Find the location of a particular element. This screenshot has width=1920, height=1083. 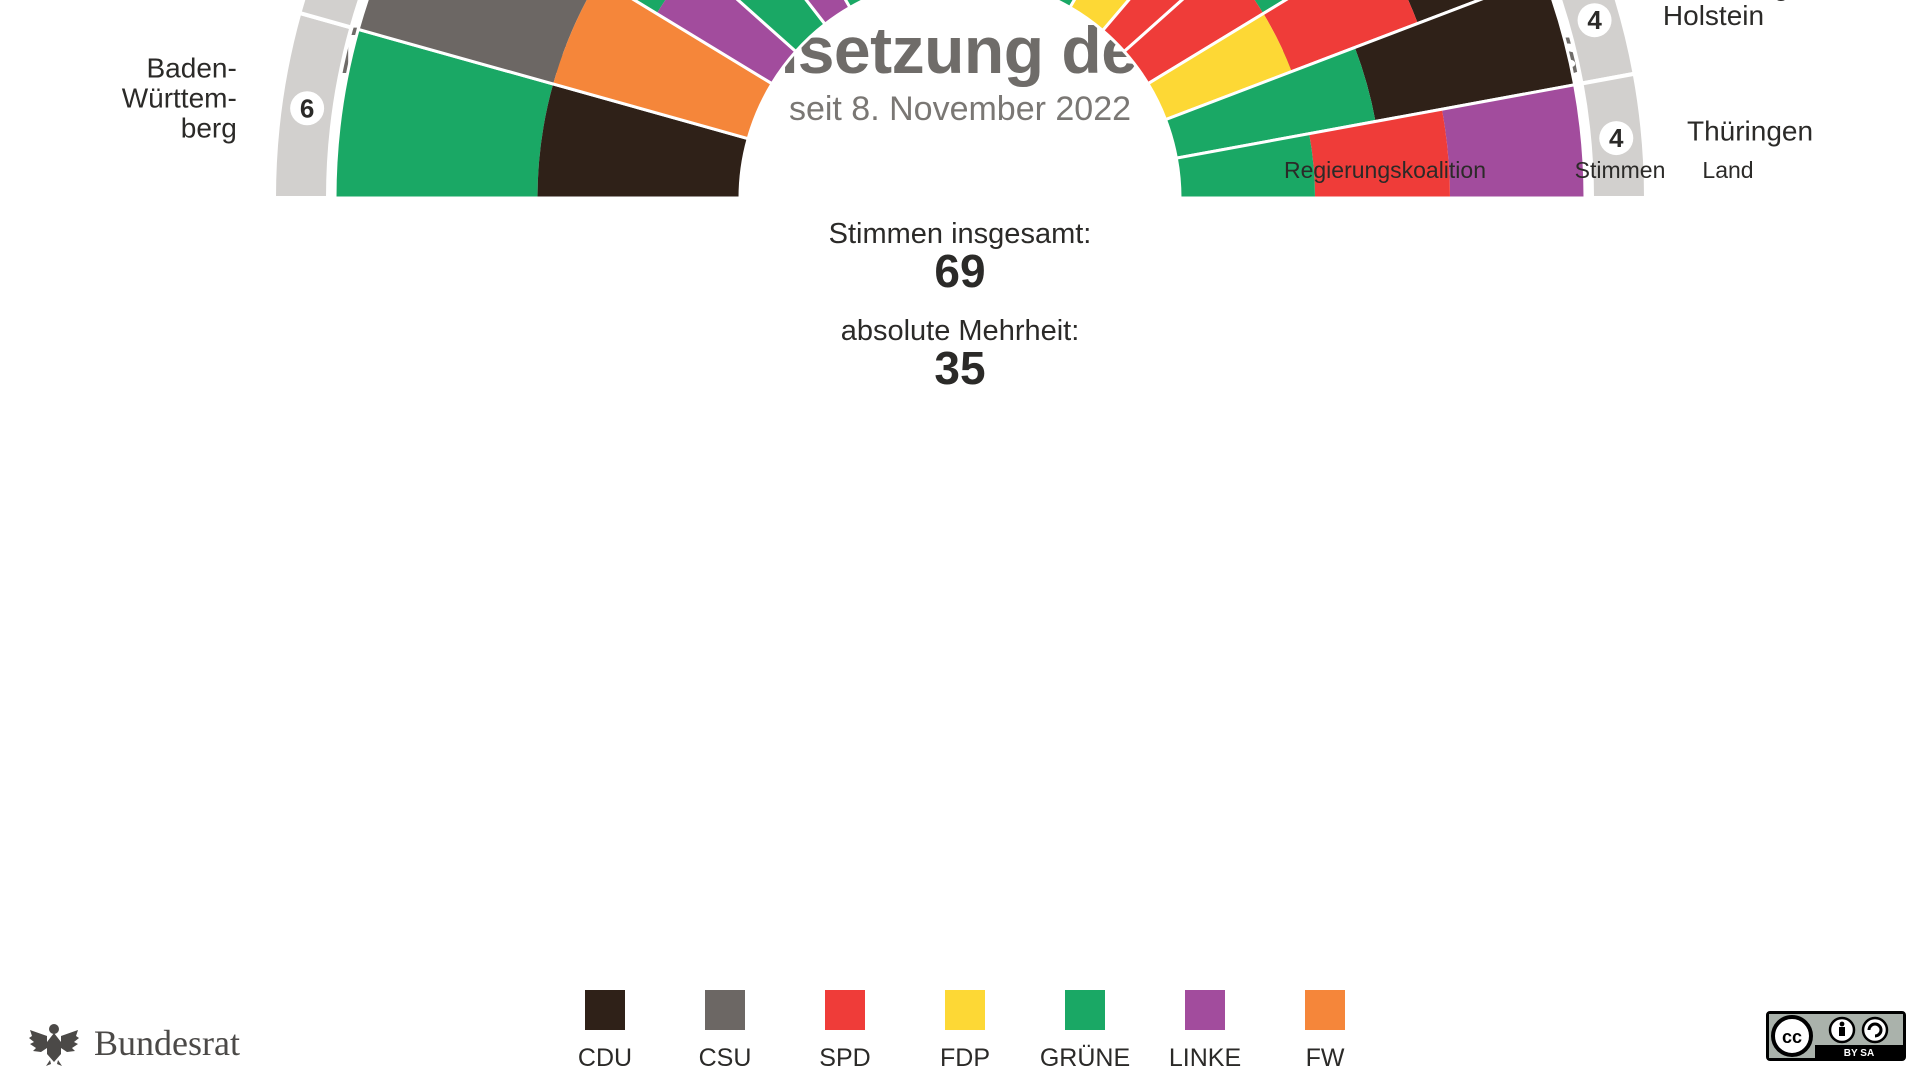

state-label-line: Württem- is located at coordinates (179, 98).